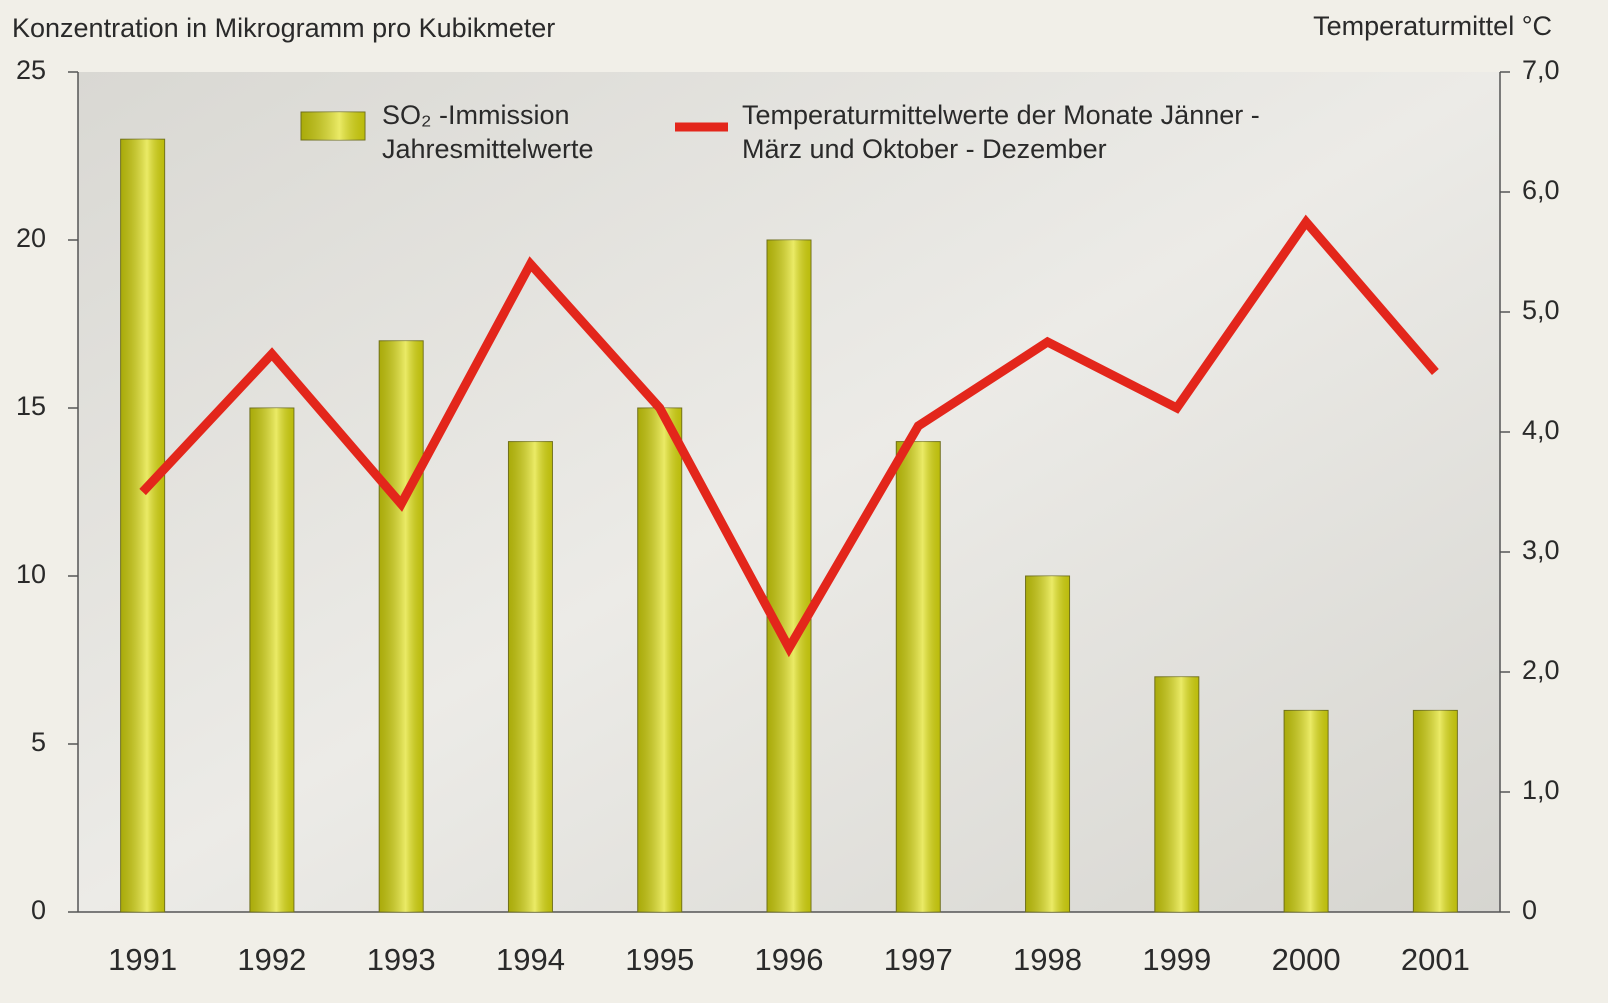 The height and width of the screenshot is (1003, 1608). Describe the element at coordinates (31, 406) in the screenshot. I see `y-tick-label: 15` at that location.